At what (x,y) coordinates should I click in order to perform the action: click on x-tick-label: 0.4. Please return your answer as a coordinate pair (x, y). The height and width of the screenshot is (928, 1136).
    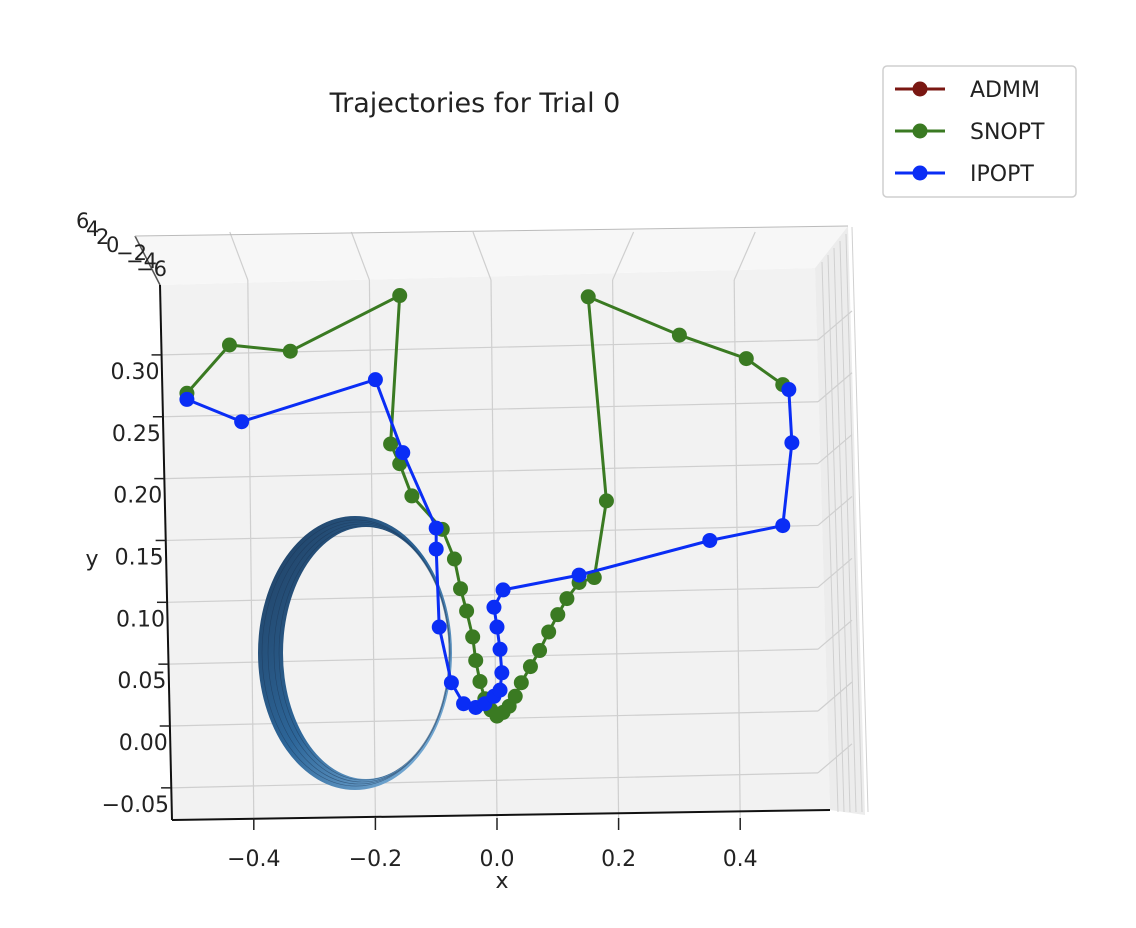
    Looking at the image, I should click on (740, 859).